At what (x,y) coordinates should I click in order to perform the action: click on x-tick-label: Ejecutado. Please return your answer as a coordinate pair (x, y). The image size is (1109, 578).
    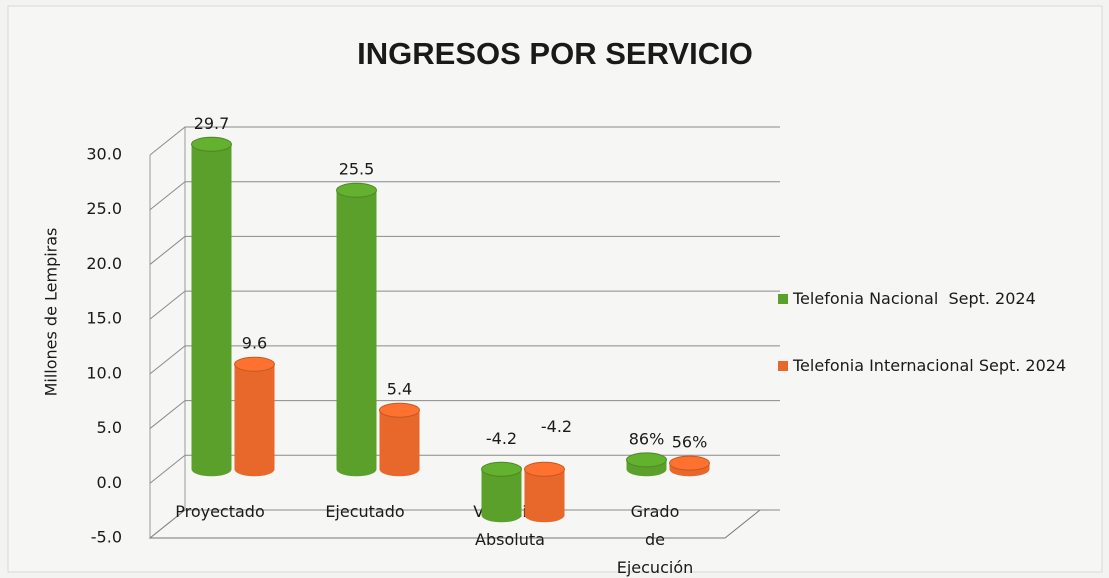
    Looking at the image, I should click on (364, 511).